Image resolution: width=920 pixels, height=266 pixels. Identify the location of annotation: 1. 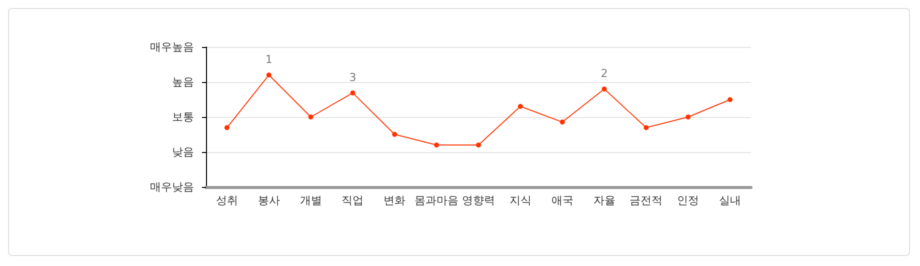
(268, 59).